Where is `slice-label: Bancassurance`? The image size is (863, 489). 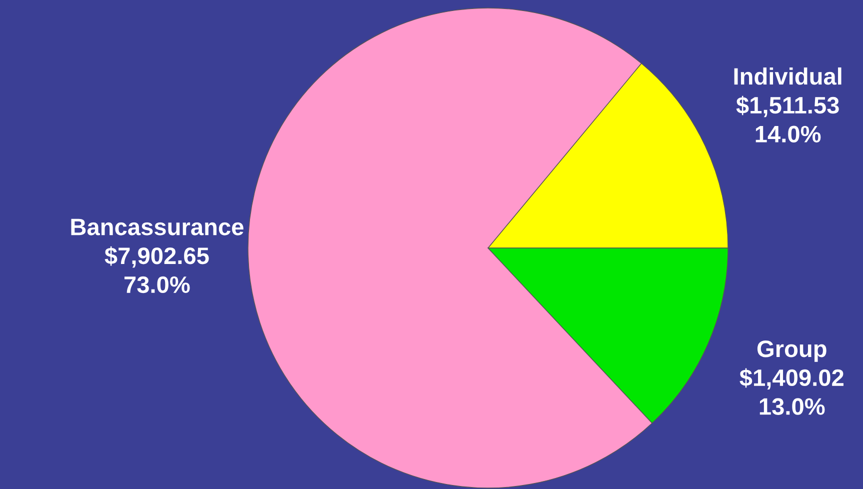
slice-label: Bancassurance is located at coordinates (157, 227).